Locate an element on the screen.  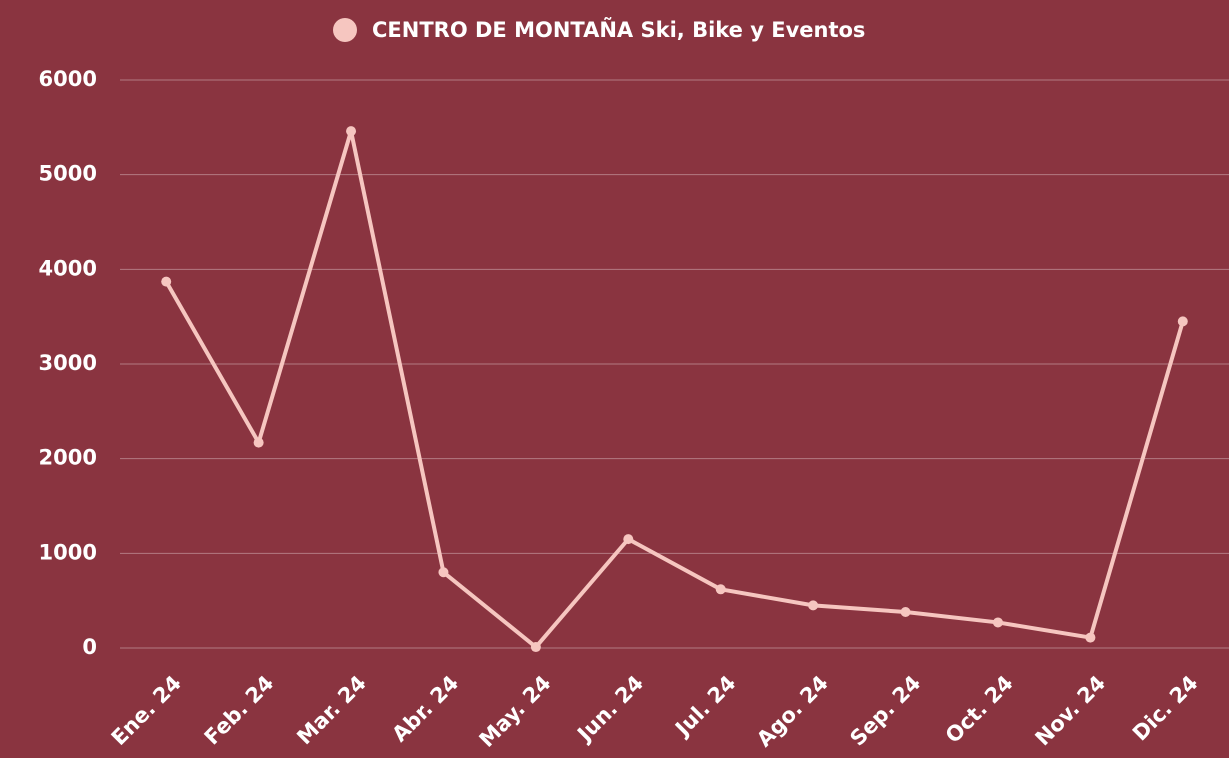
legend-marker is located at coordinates (345, 30).